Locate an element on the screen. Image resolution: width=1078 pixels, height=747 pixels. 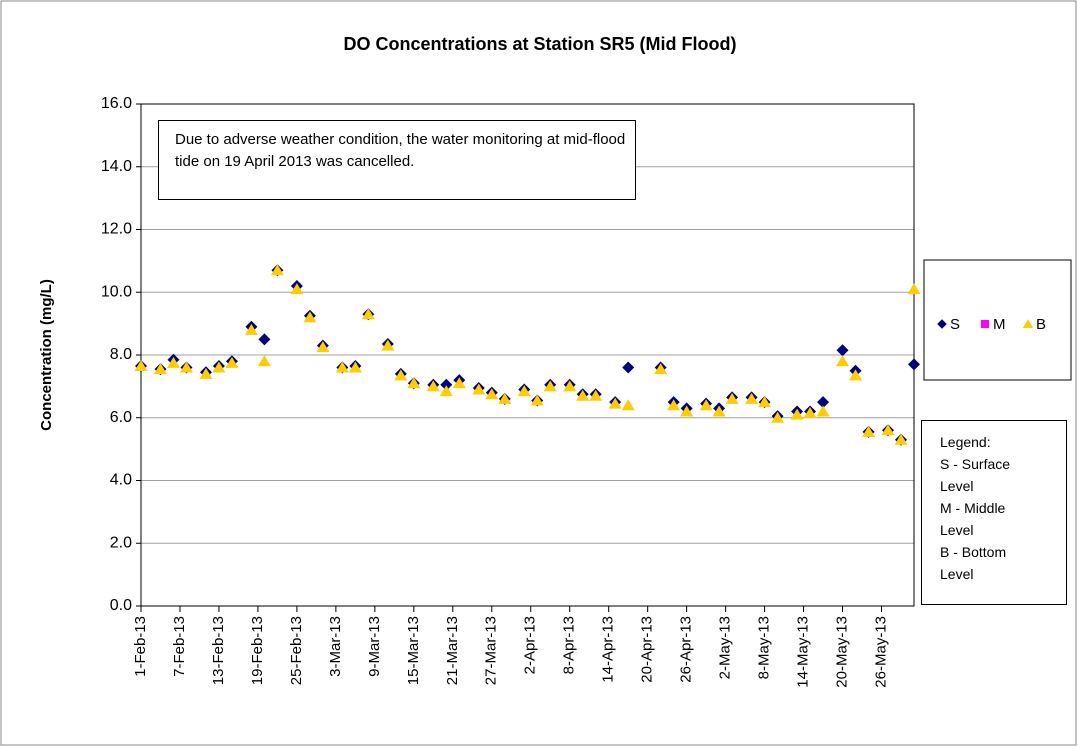
x-tick-label: 26-May-13 is located at coordinates (880, 652).